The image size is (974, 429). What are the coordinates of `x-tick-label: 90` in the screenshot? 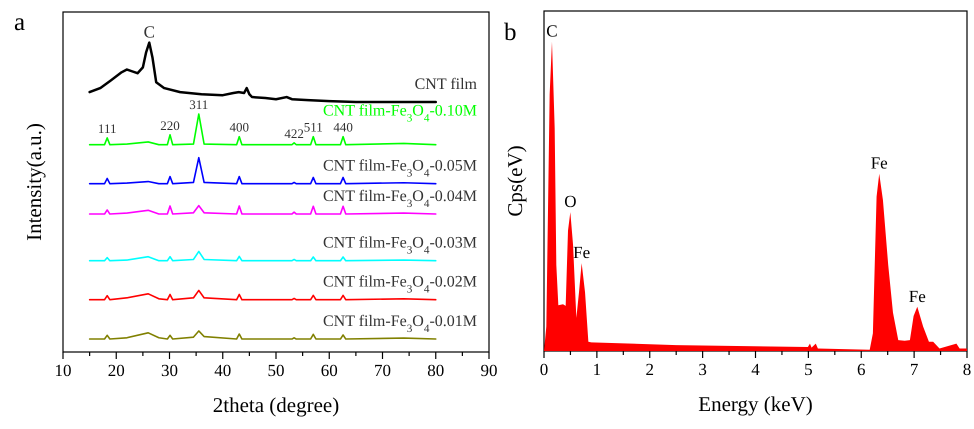 It's located at (489, 370).